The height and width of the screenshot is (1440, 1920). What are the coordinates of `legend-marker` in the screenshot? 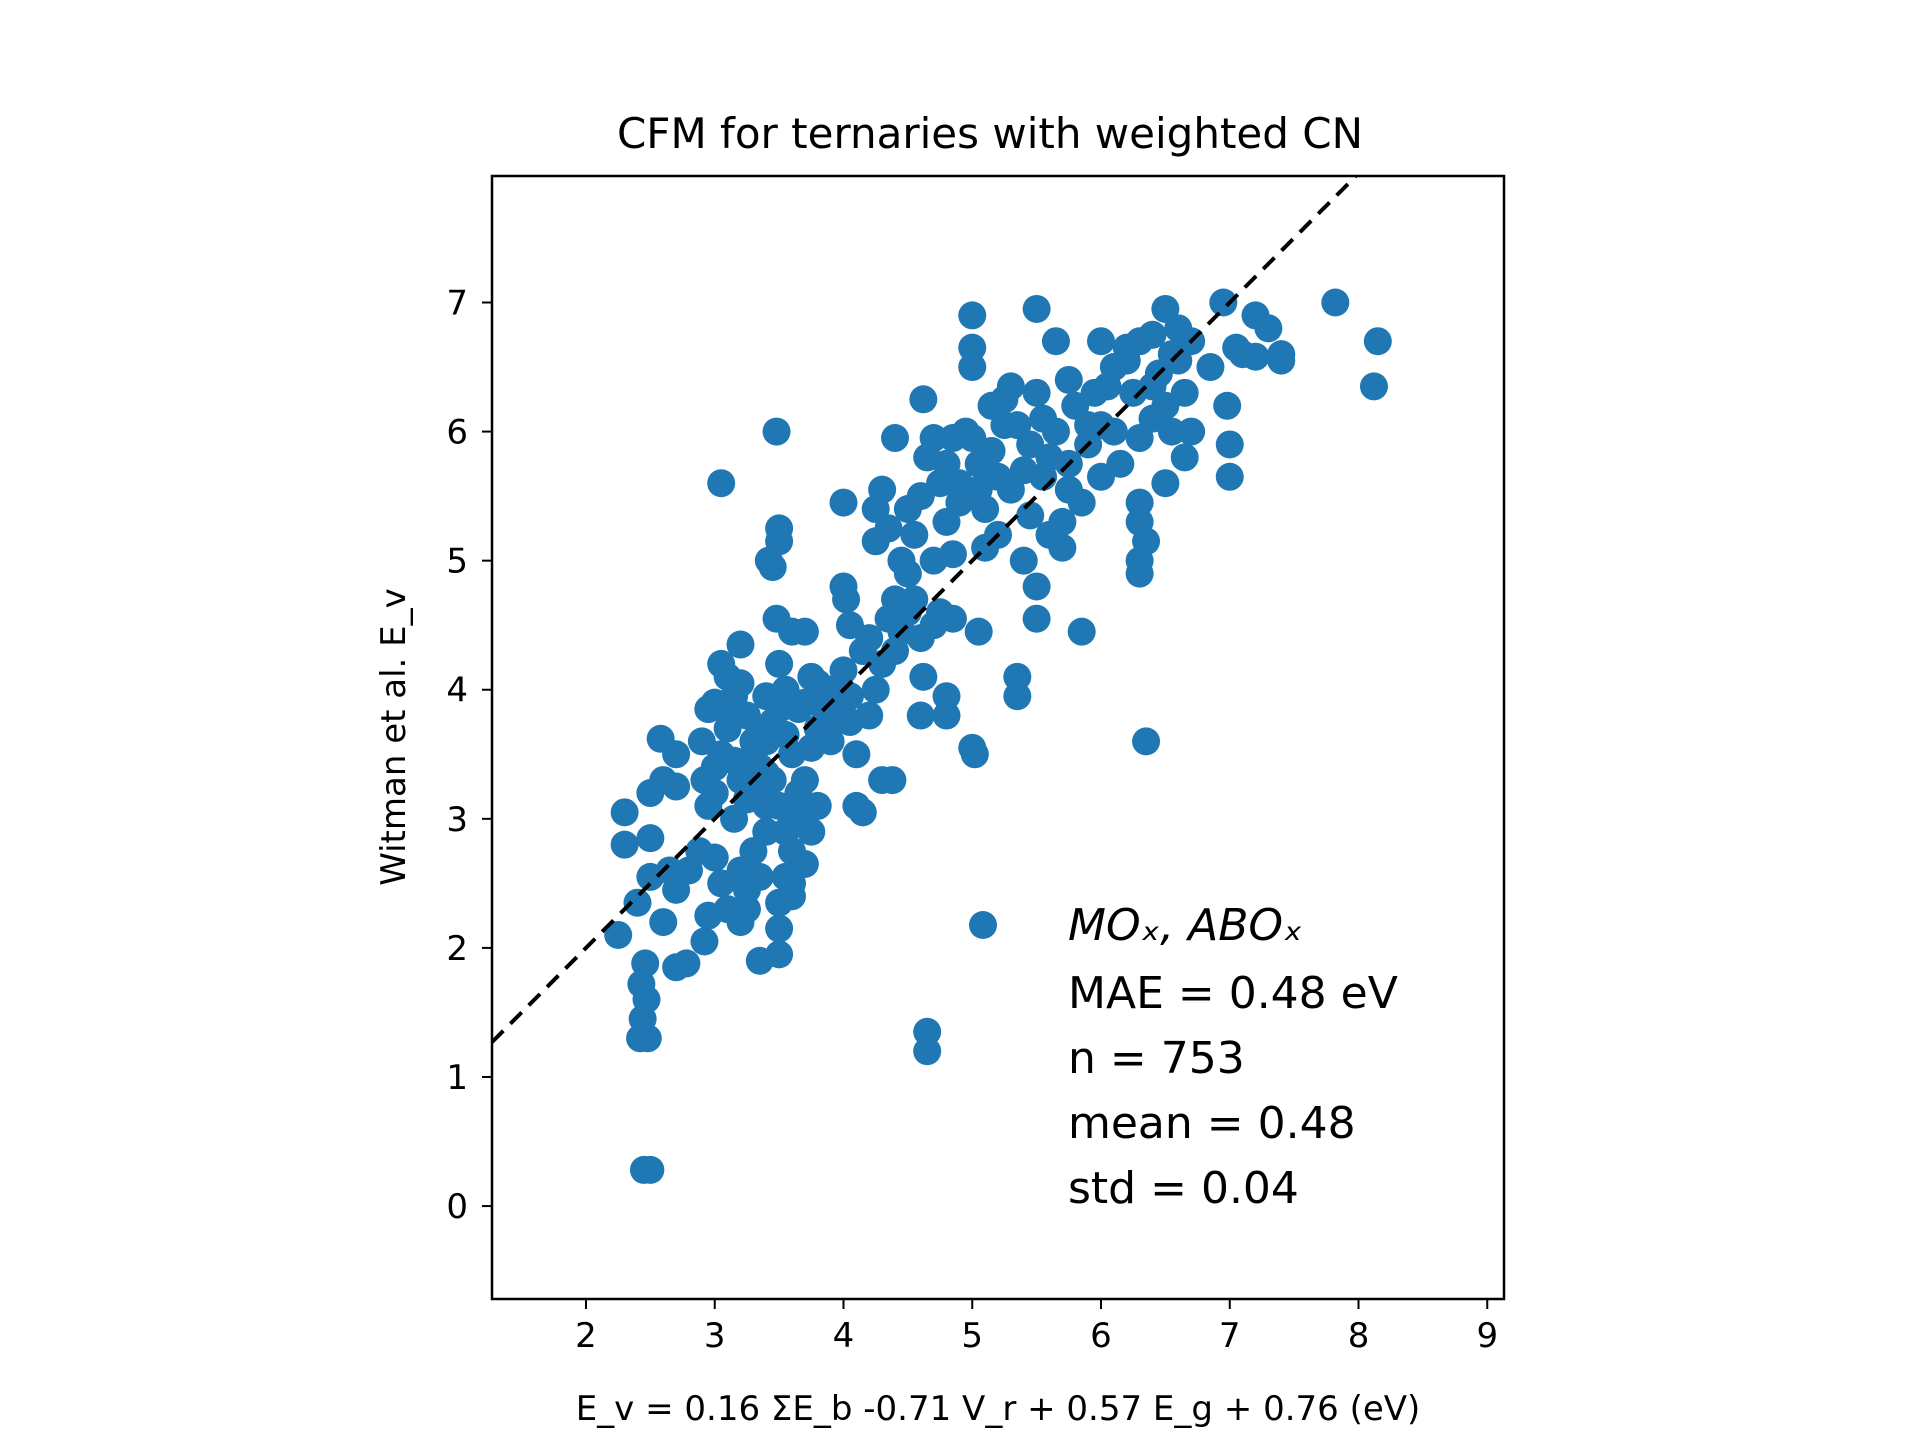 It's located at (983, 925).